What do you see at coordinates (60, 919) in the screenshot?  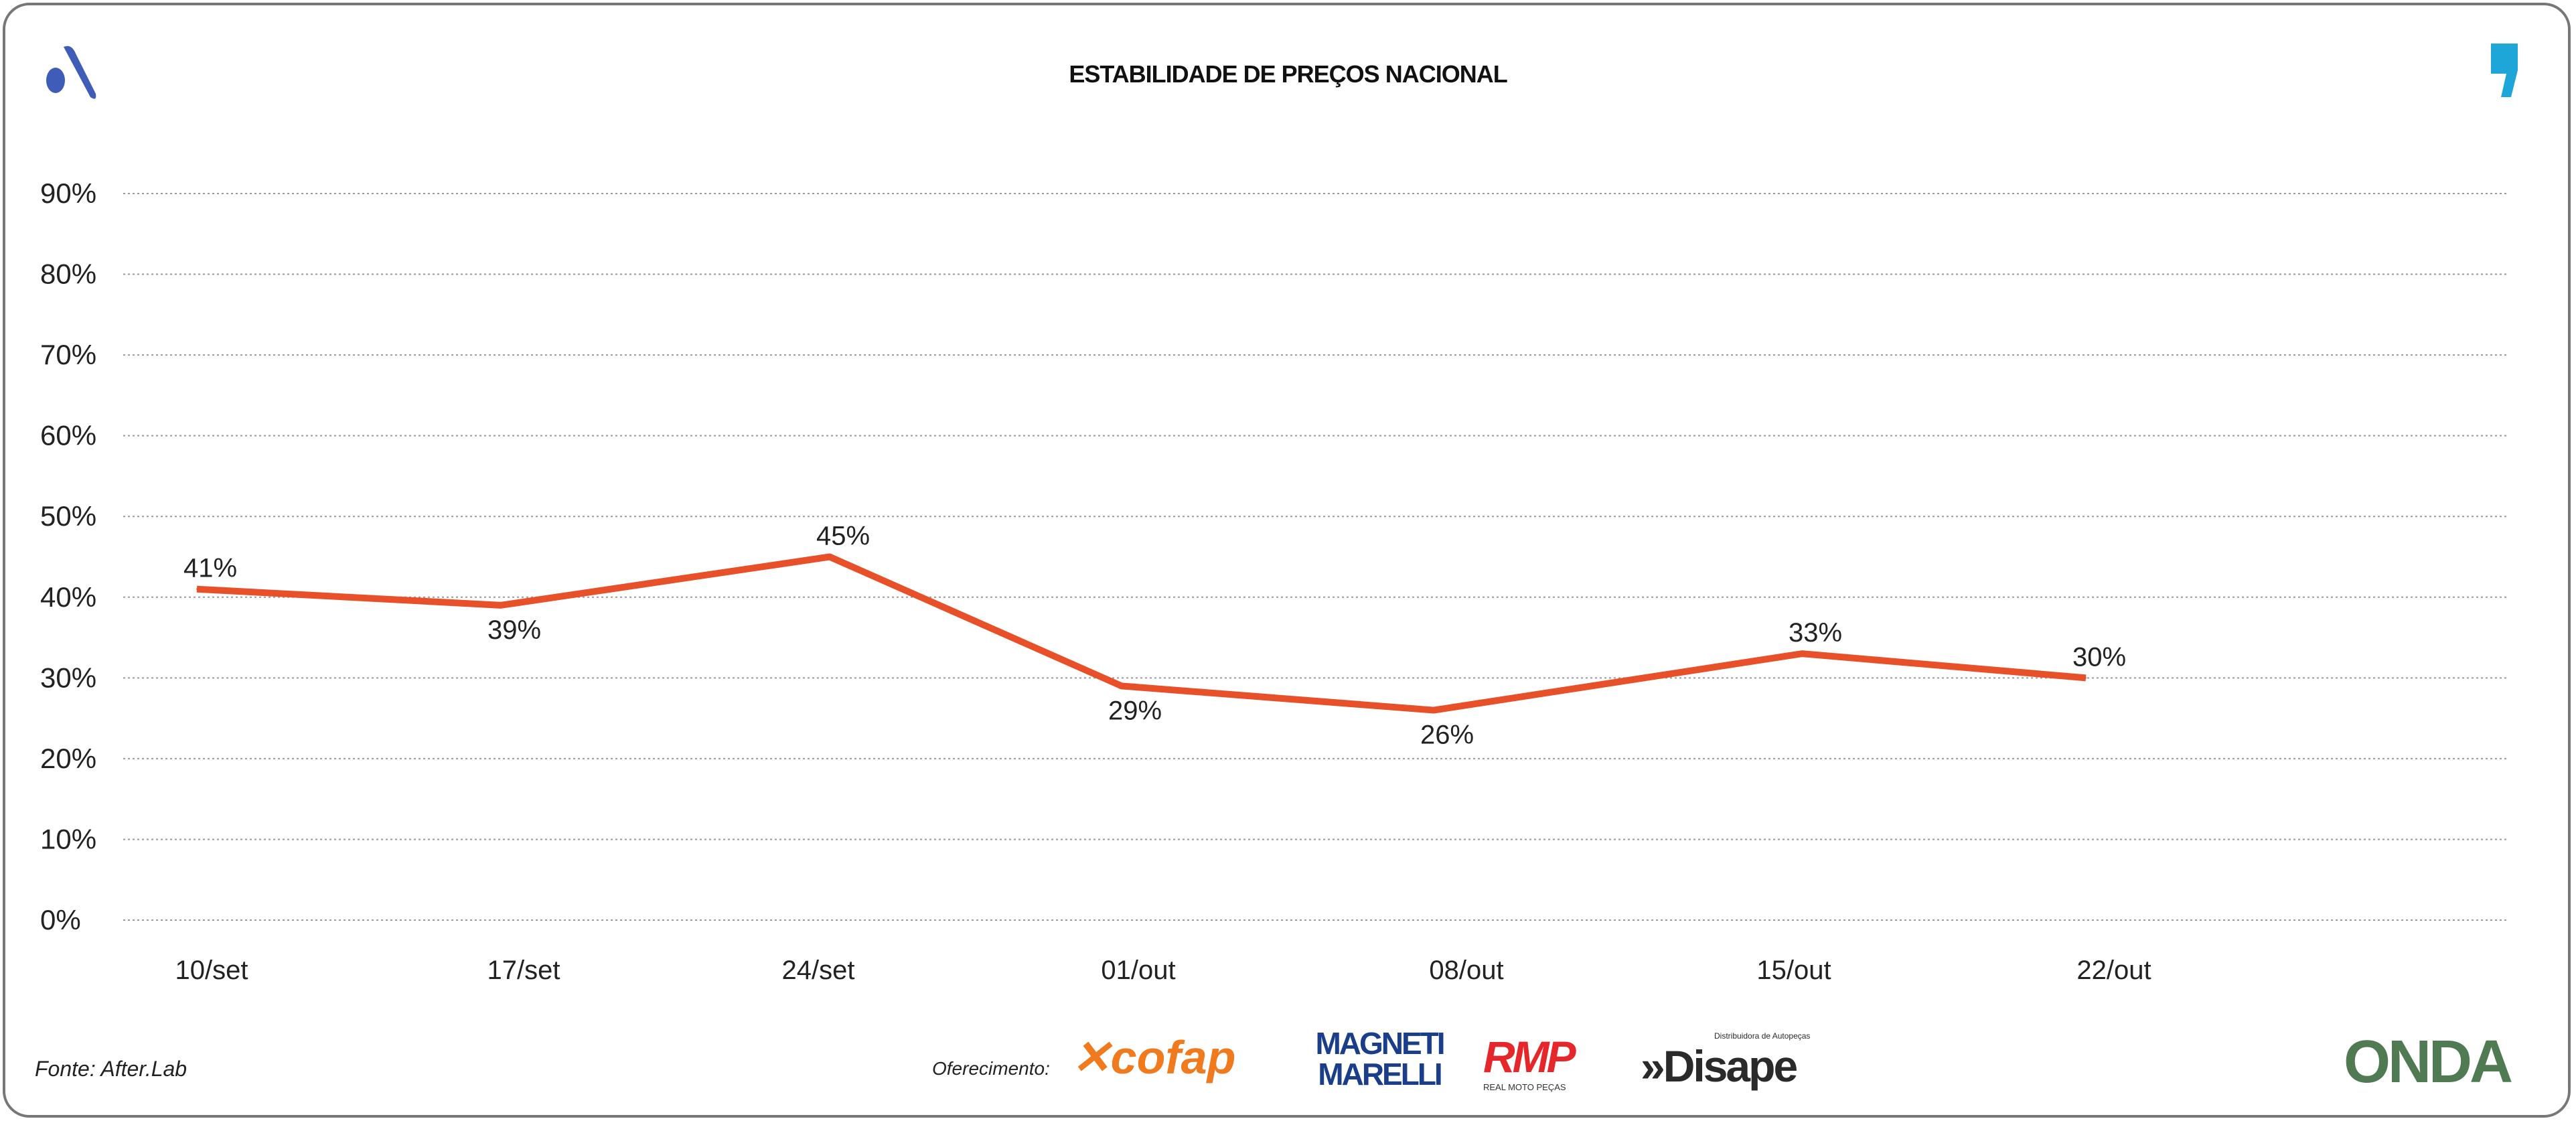 I see `y-tick-label: 0%` at bounding box center [60, 919].